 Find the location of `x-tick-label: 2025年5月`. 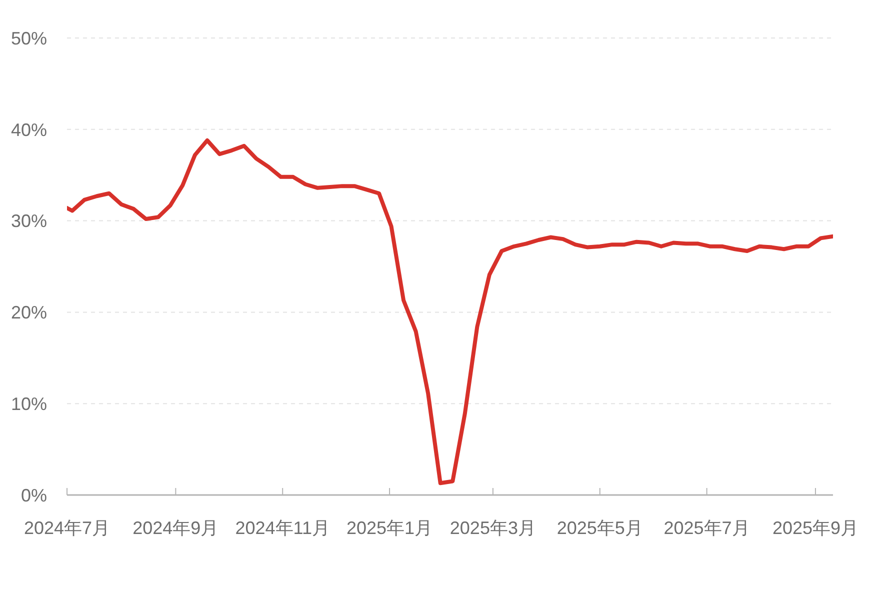

x-tick-label: 2025年5月 is located at coordinates (599, 528).